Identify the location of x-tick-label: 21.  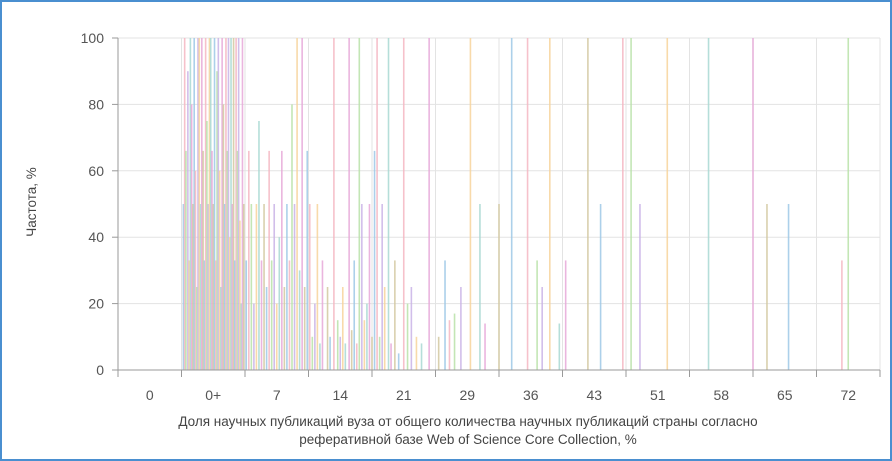
(404, 395).